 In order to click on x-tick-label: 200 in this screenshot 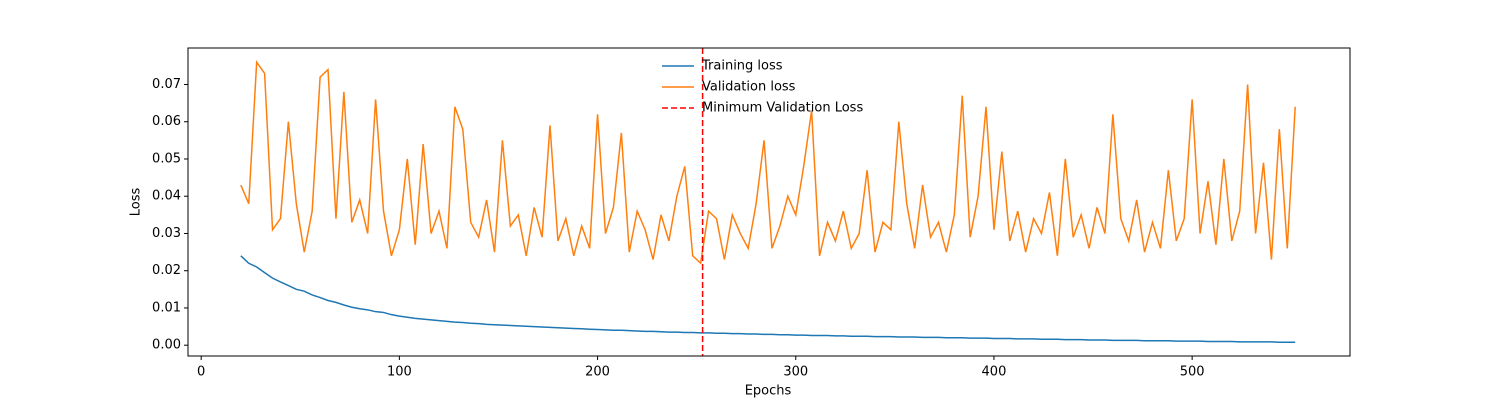, I will do `click(597, 372)`.